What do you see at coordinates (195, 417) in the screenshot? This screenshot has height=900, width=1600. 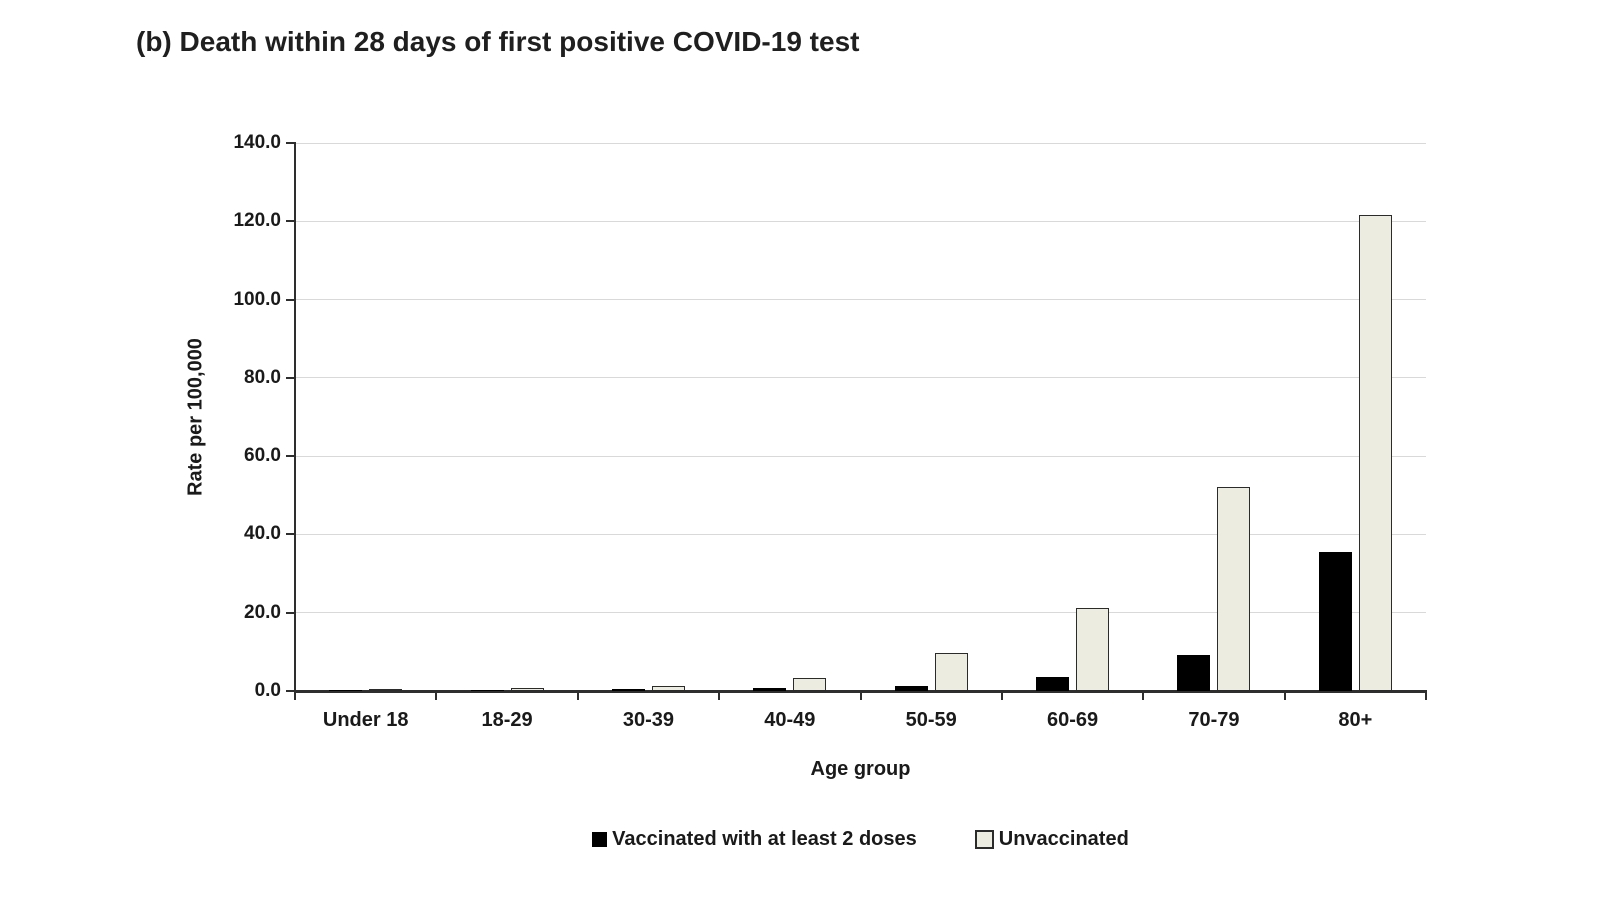 I see `y-axis-title: Rate per 100,000` at bounding box center [195, 417].